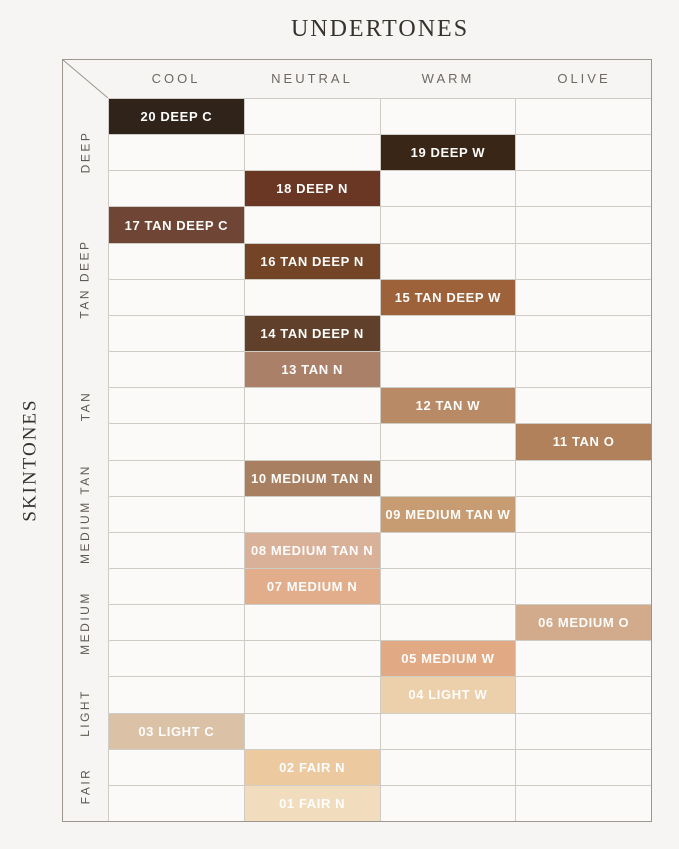 This screenshot has height=849, width=679. I want to click on shade-label: 18 DEEP N, so click(312, 189).